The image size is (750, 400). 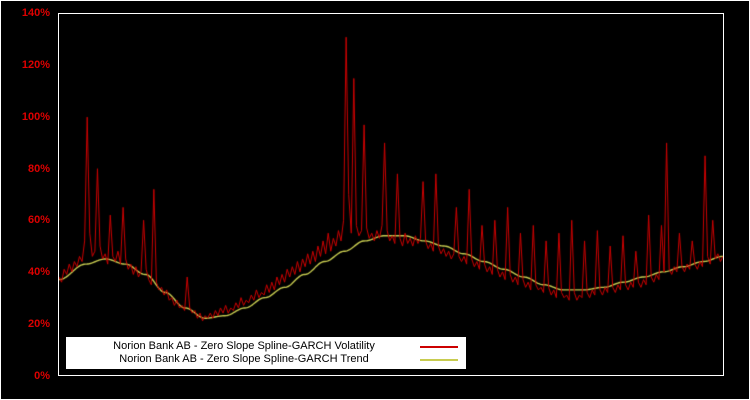 What do you see at coordinates (38, 324) in the screenshot?
I see `y-tick-label: 20%` at bounding box center [38, 324].